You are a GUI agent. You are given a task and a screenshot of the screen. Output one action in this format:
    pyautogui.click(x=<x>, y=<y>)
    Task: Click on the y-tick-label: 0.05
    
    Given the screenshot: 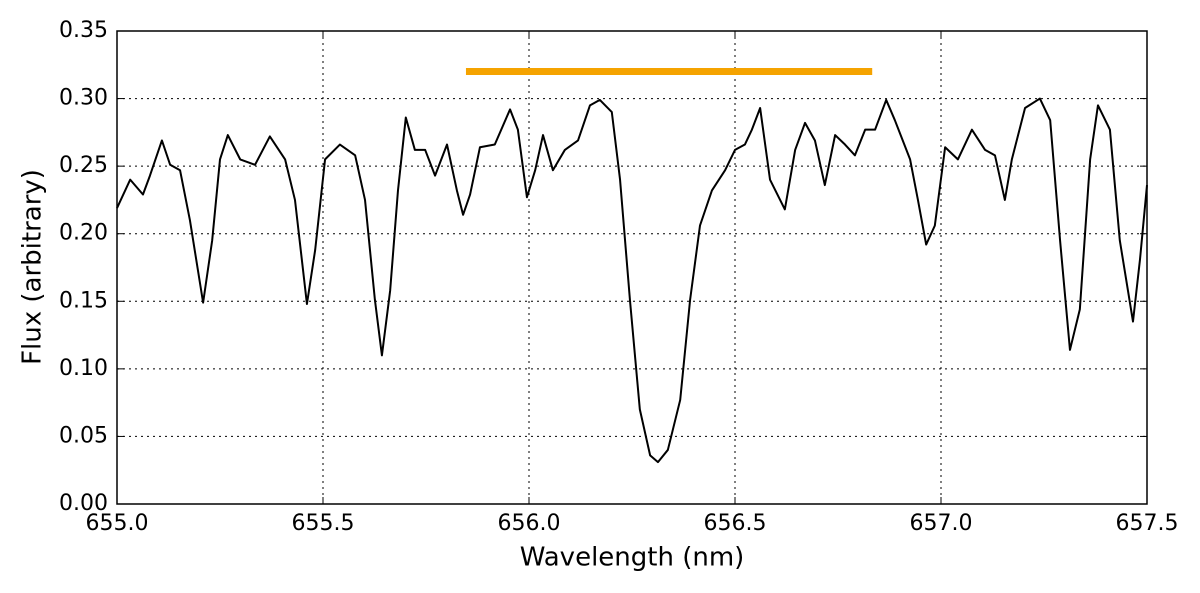 What is the action you would take?
    pyautogui.click(x=83, y=435)
    